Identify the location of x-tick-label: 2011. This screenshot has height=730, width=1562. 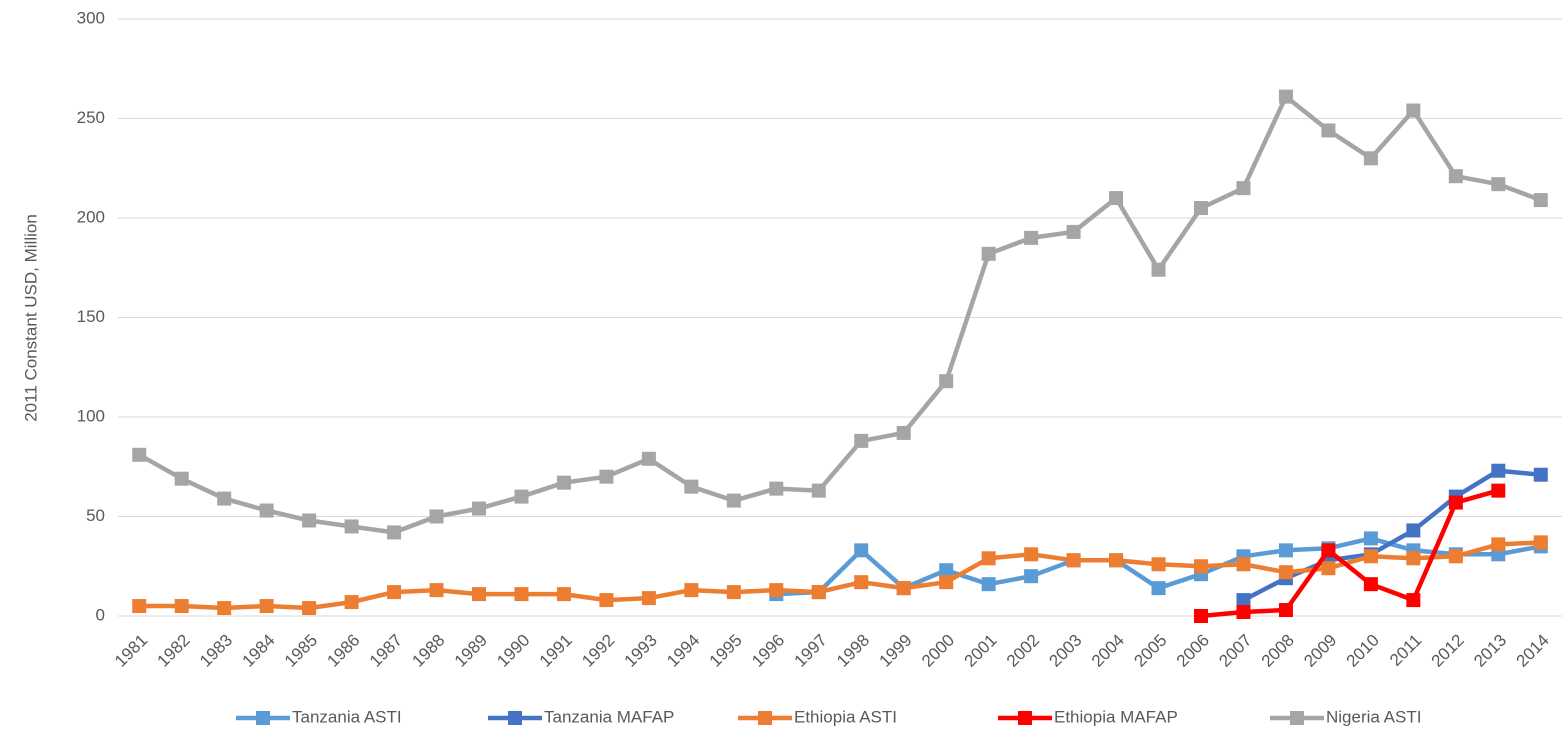
(1405, 650).